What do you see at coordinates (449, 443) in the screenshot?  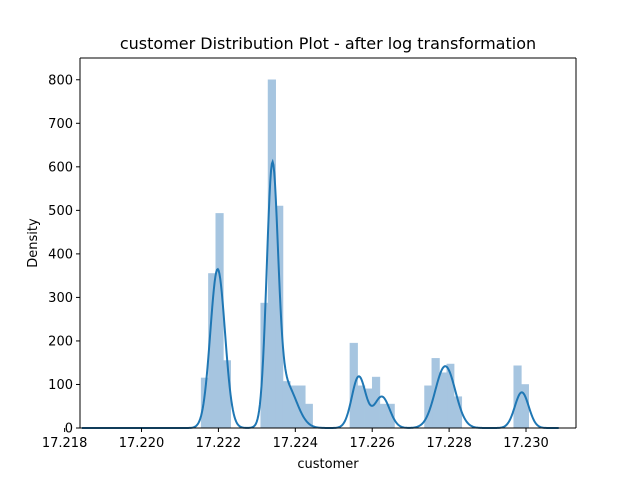 I see `x-tick-label: 17.228` at bounding box center [449, 443].